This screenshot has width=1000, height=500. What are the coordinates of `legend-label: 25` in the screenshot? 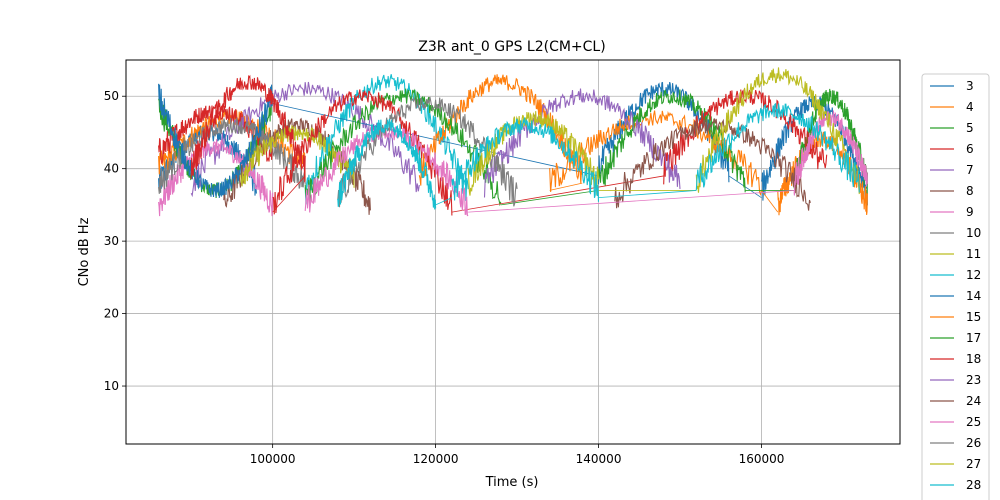 It's located at (973, 422).